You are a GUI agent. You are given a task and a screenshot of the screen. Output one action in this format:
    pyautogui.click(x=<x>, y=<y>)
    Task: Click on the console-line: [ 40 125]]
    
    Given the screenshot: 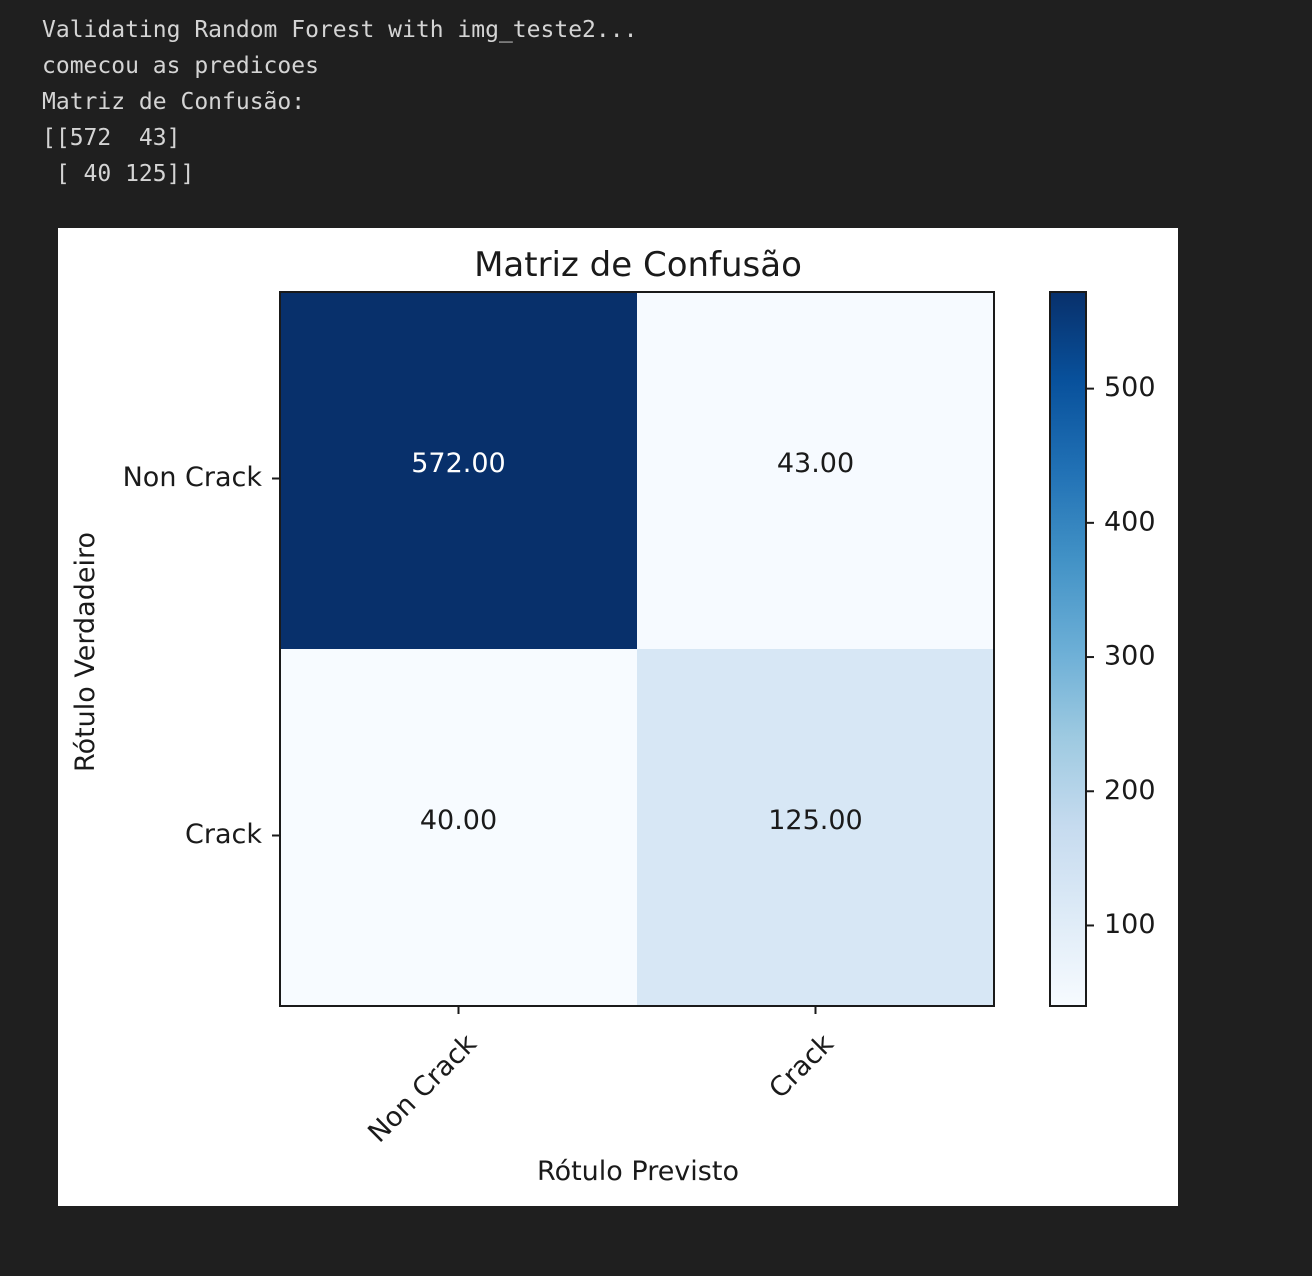 What is the action you would take?
    pyautogui.click(x=118, y=174)
    